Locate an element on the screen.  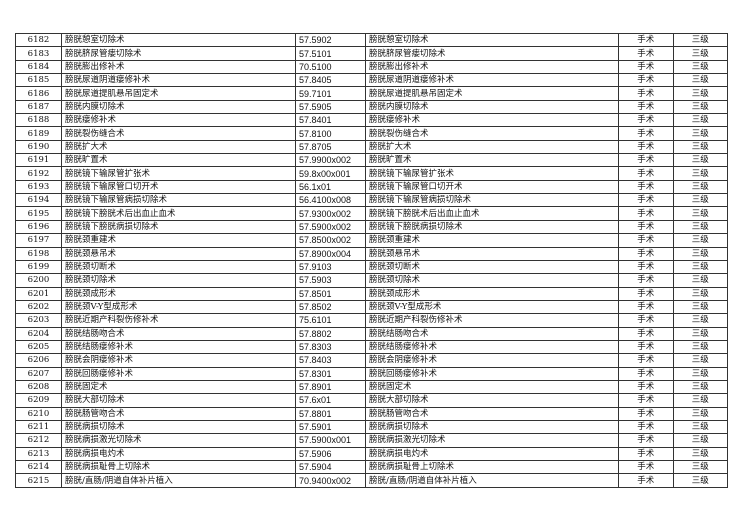
table-row: 6206 膀胱会阴瘘修补术 57.8403 膀胱会阴瘘修补术 手术 三级 is located at coordinates (371, 360).